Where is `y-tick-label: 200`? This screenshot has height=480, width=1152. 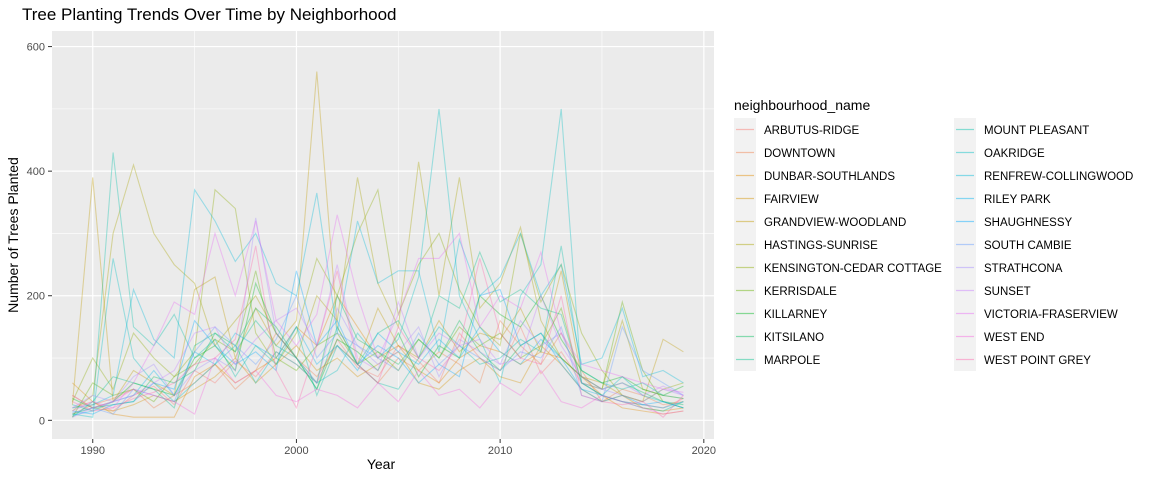
y-tick-label: 200 is located at coordinates (36, 297).